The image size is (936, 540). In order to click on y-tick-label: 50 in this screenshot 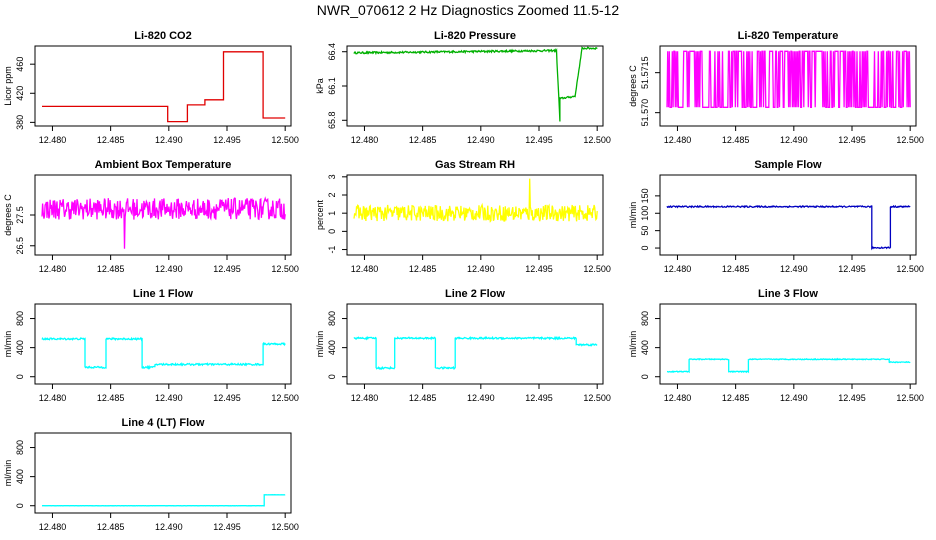, I will do `click(645, 231)`.